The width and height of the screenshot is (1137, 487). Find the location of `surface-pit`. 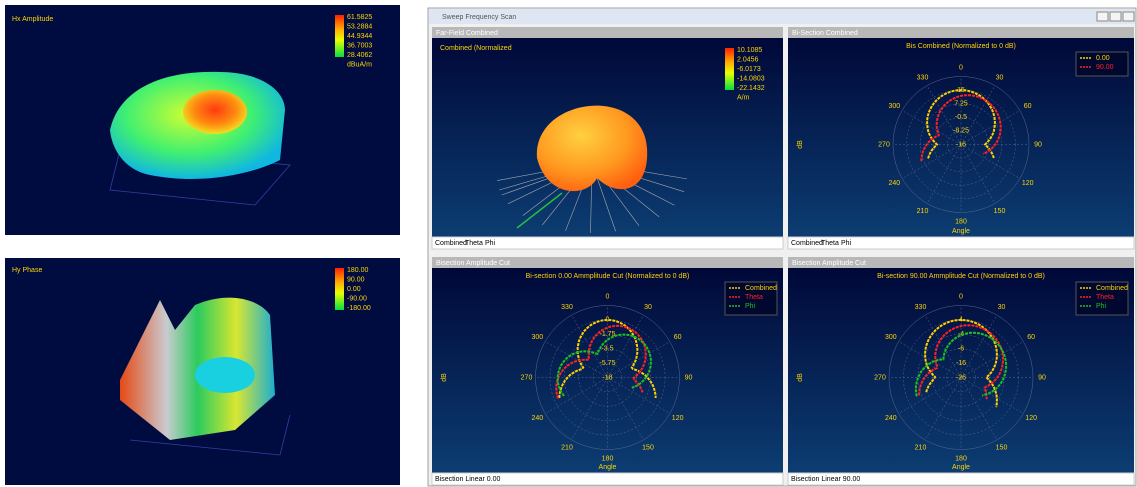

surface-pit is located at coordinates (225, 375).